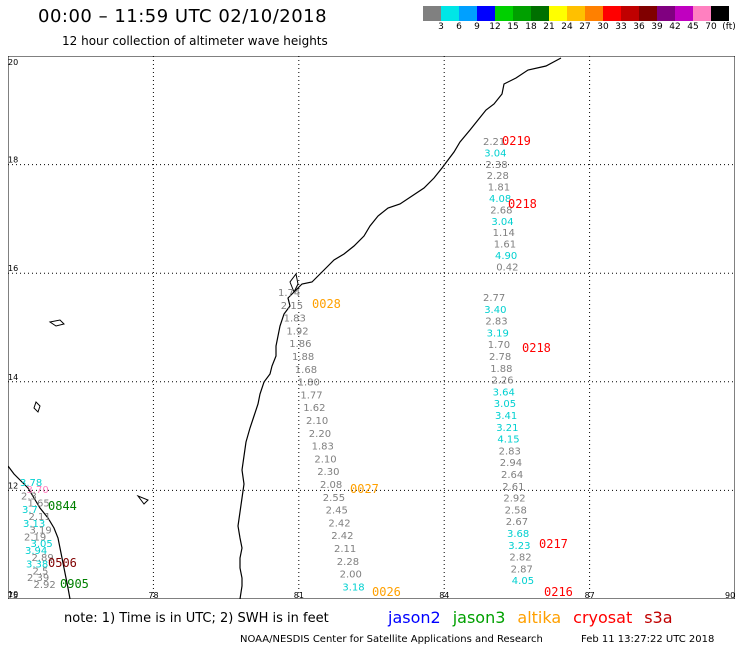 The height and width of the screenshot is (650, 740). I want to click on wave-height-value: 2.92, so click(45, 585).